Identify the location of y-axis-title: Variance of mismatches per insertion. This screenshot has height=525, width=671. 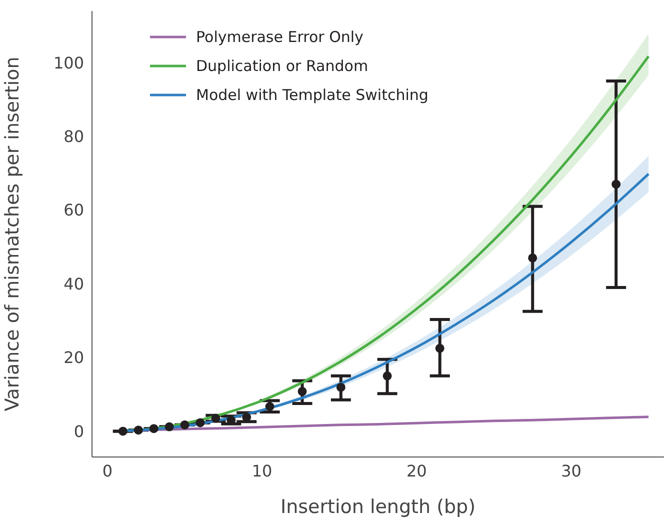
(13, 234).